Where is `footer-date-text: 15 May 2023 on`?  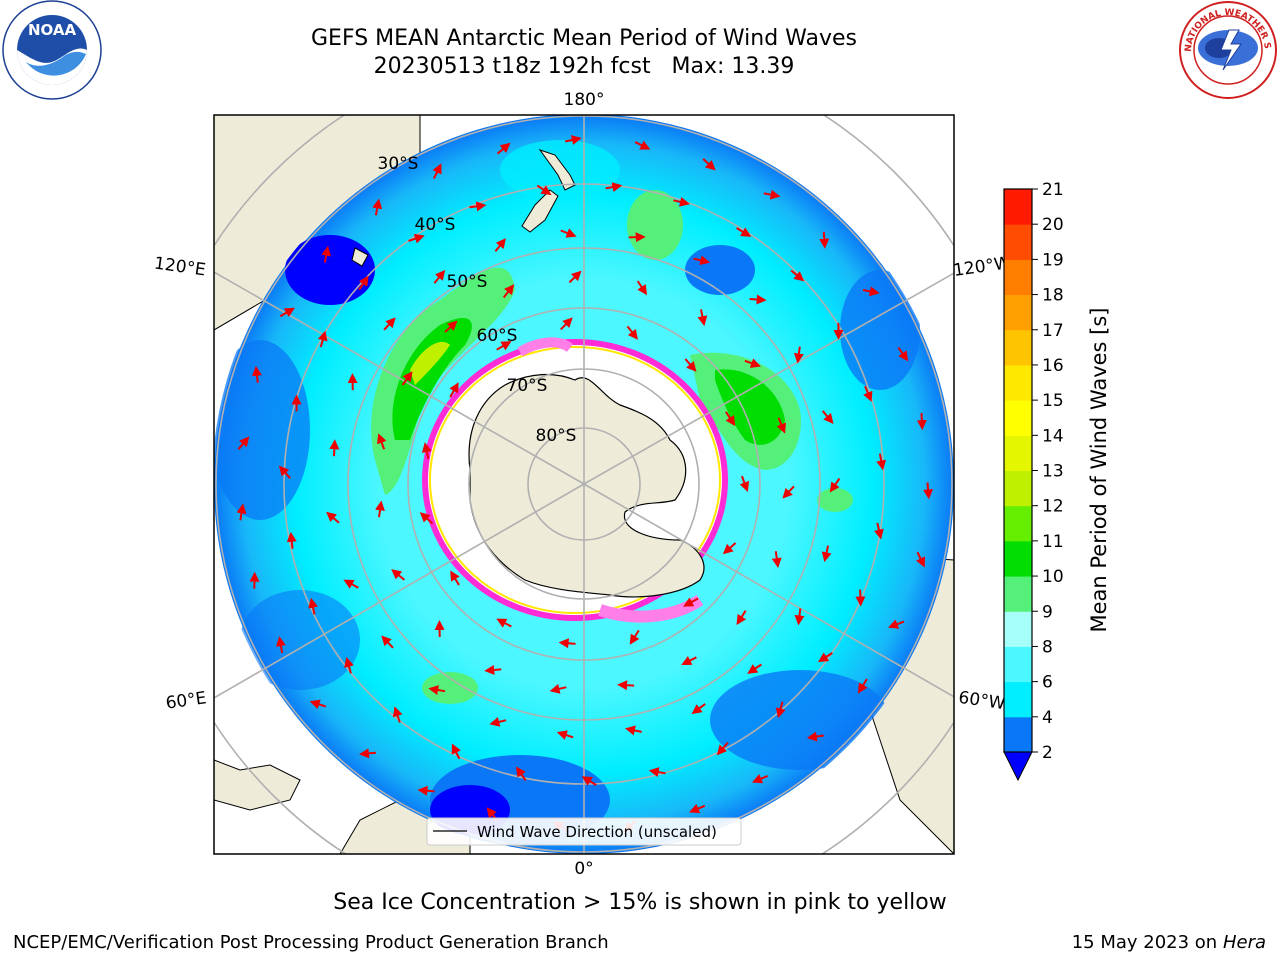
footer-date-text: 15 May 2023 on is located at coordinates (1144, 942).